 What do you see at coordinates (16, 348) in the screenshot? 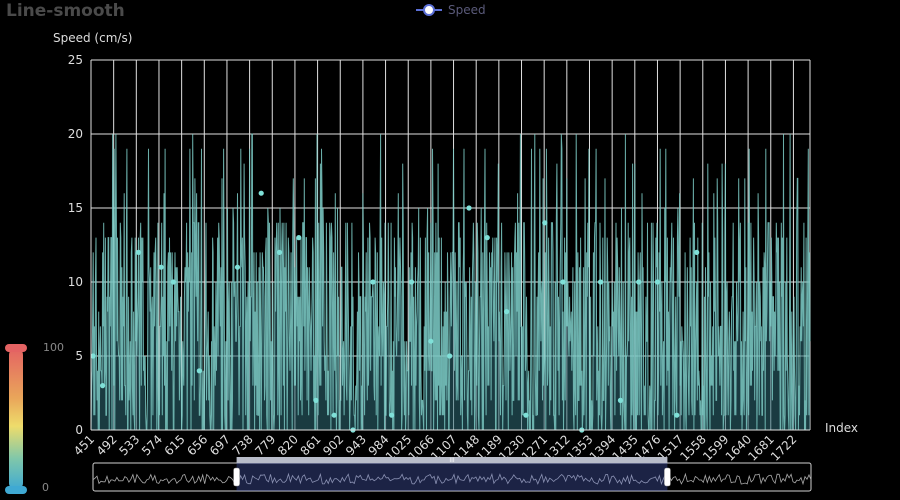
I see `visual-map-handle-top` at bounding box center [16, 348].